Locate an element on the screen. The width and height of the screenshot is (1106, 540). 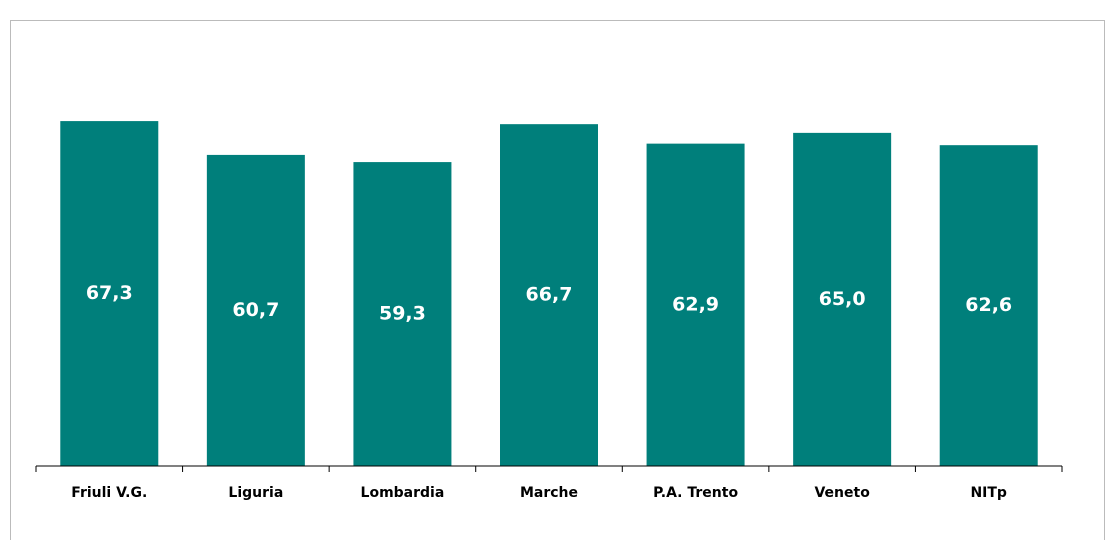
x-tick-label: Lombardia is located at coordinates (403, 493).